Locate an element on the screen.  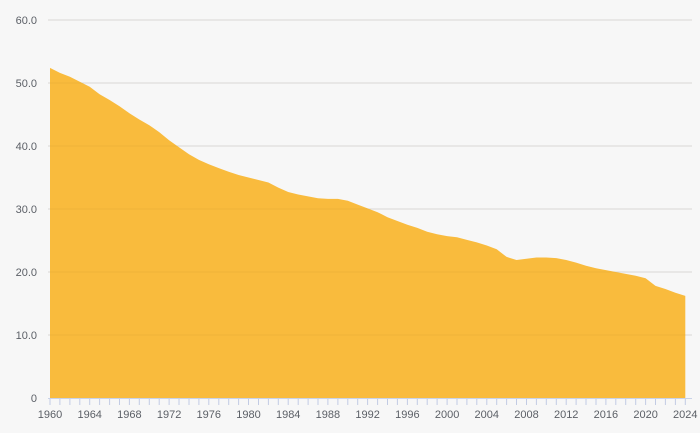
x-axis-tick-label: 1992 is located at coordinates (367, 415).